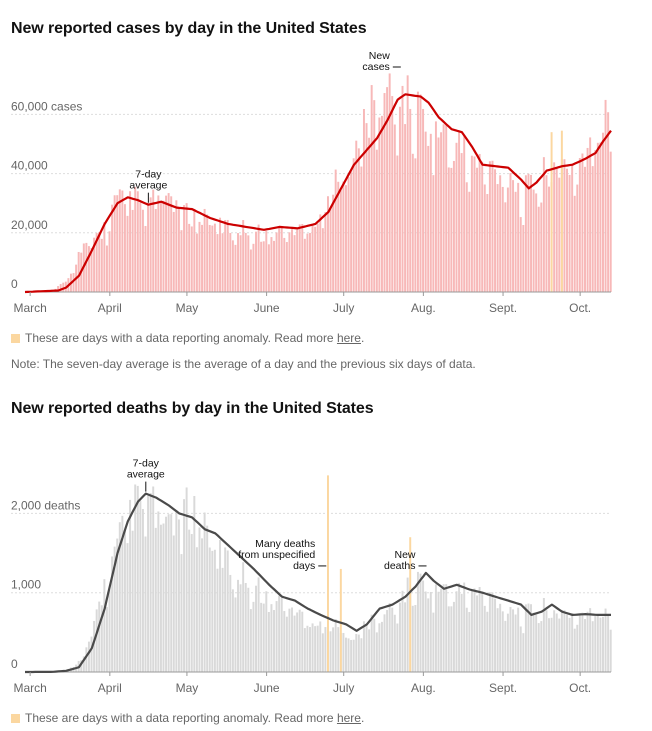  I want to click on cases-annotation-text: 7-day, so click(148, 175).